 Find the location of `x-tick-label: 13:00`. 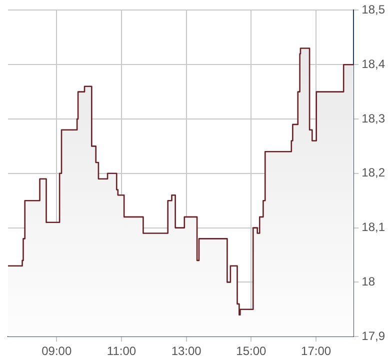

x-tick-label: 13:00 is located at coordinates (186, 351).